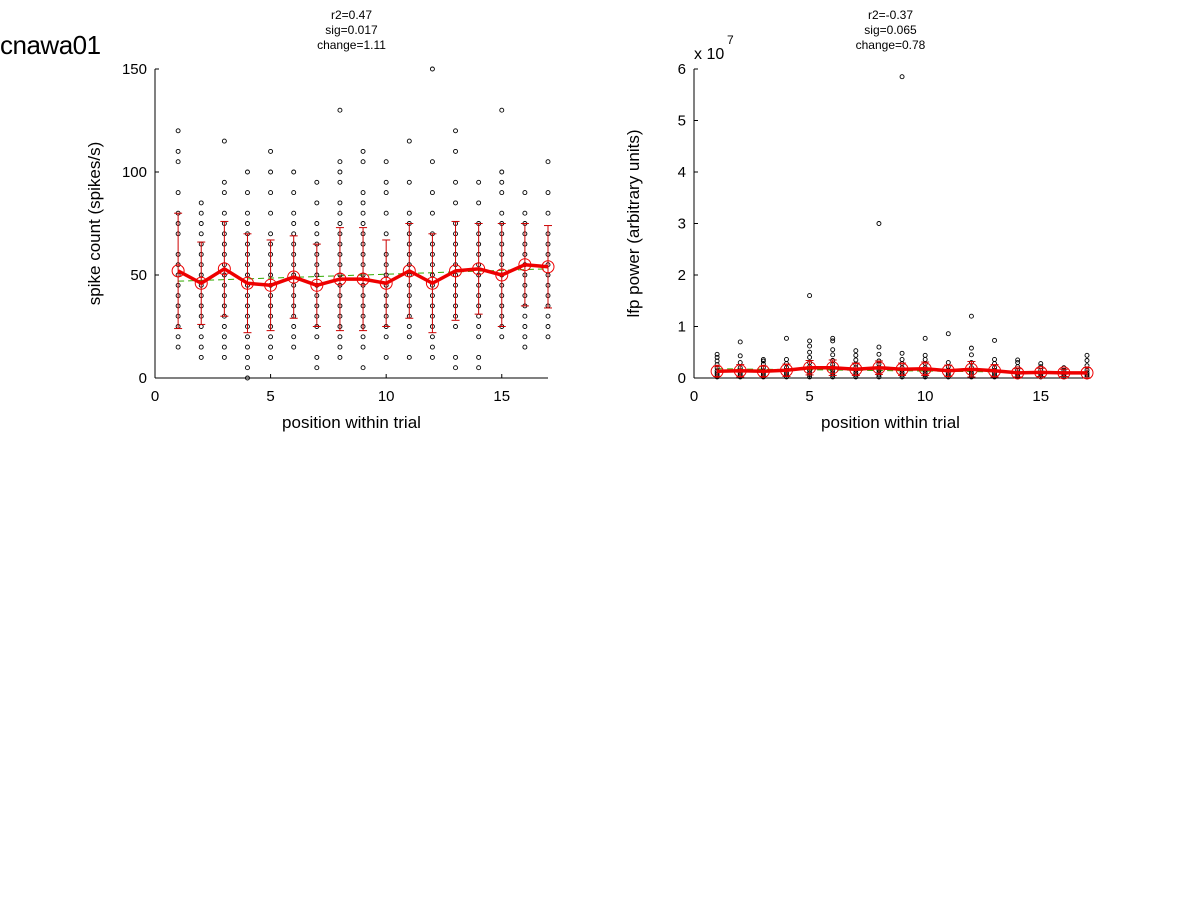 The height and width of the screenshot is (901, 1200). Describe the element at coordinates (682, 327) in the screenshot. I see `y-tick-label: 1` at that location.